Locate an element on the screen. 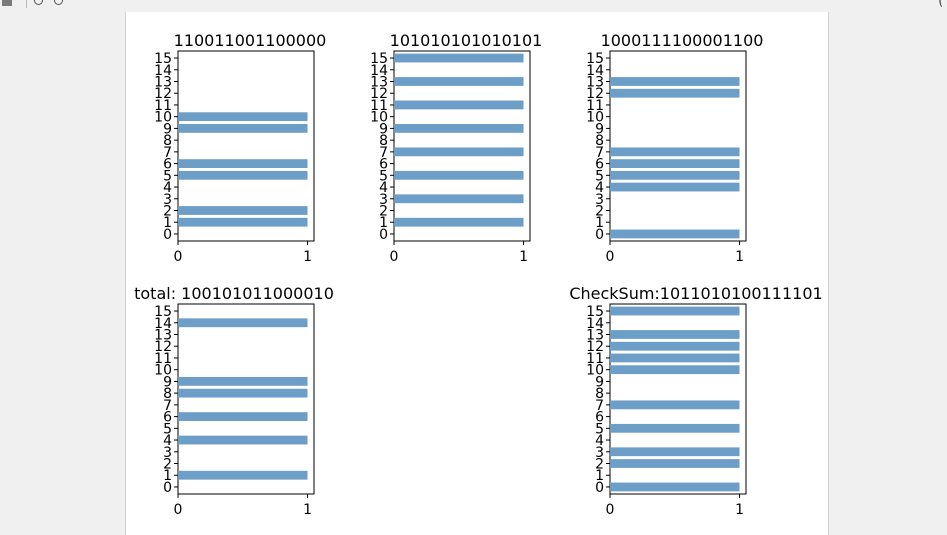 The image size is (947, 535). toolbar-separator is located at coordinates (26, 4).